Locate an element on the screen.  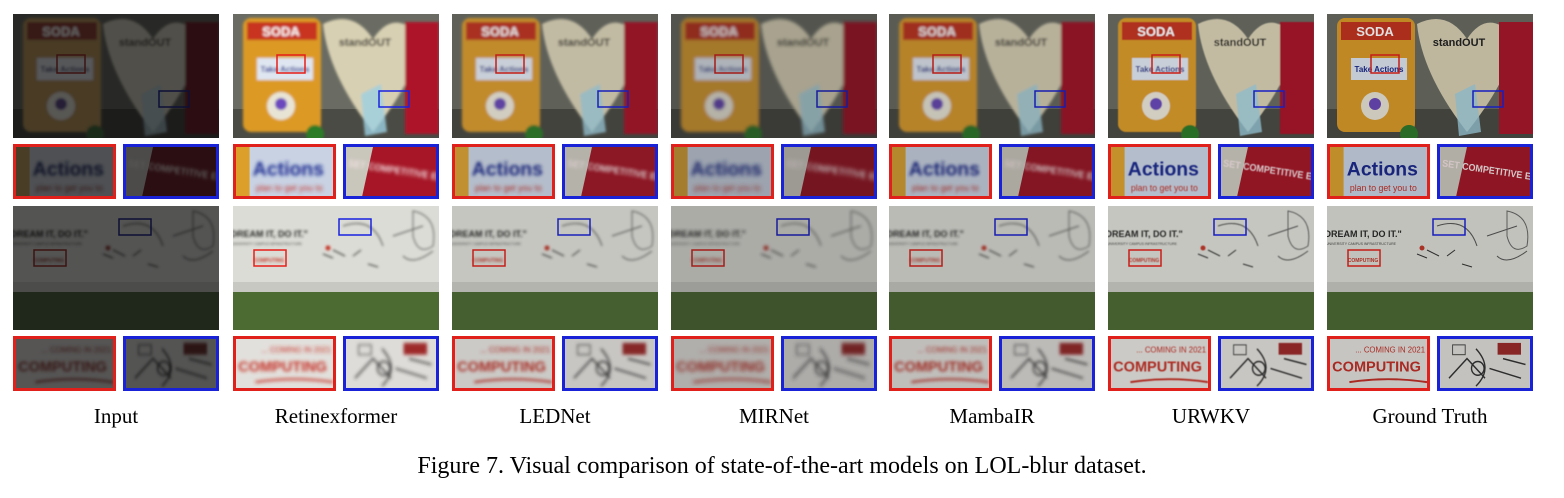
method-label: Ground Truth is located at coordinates (1430, 416).